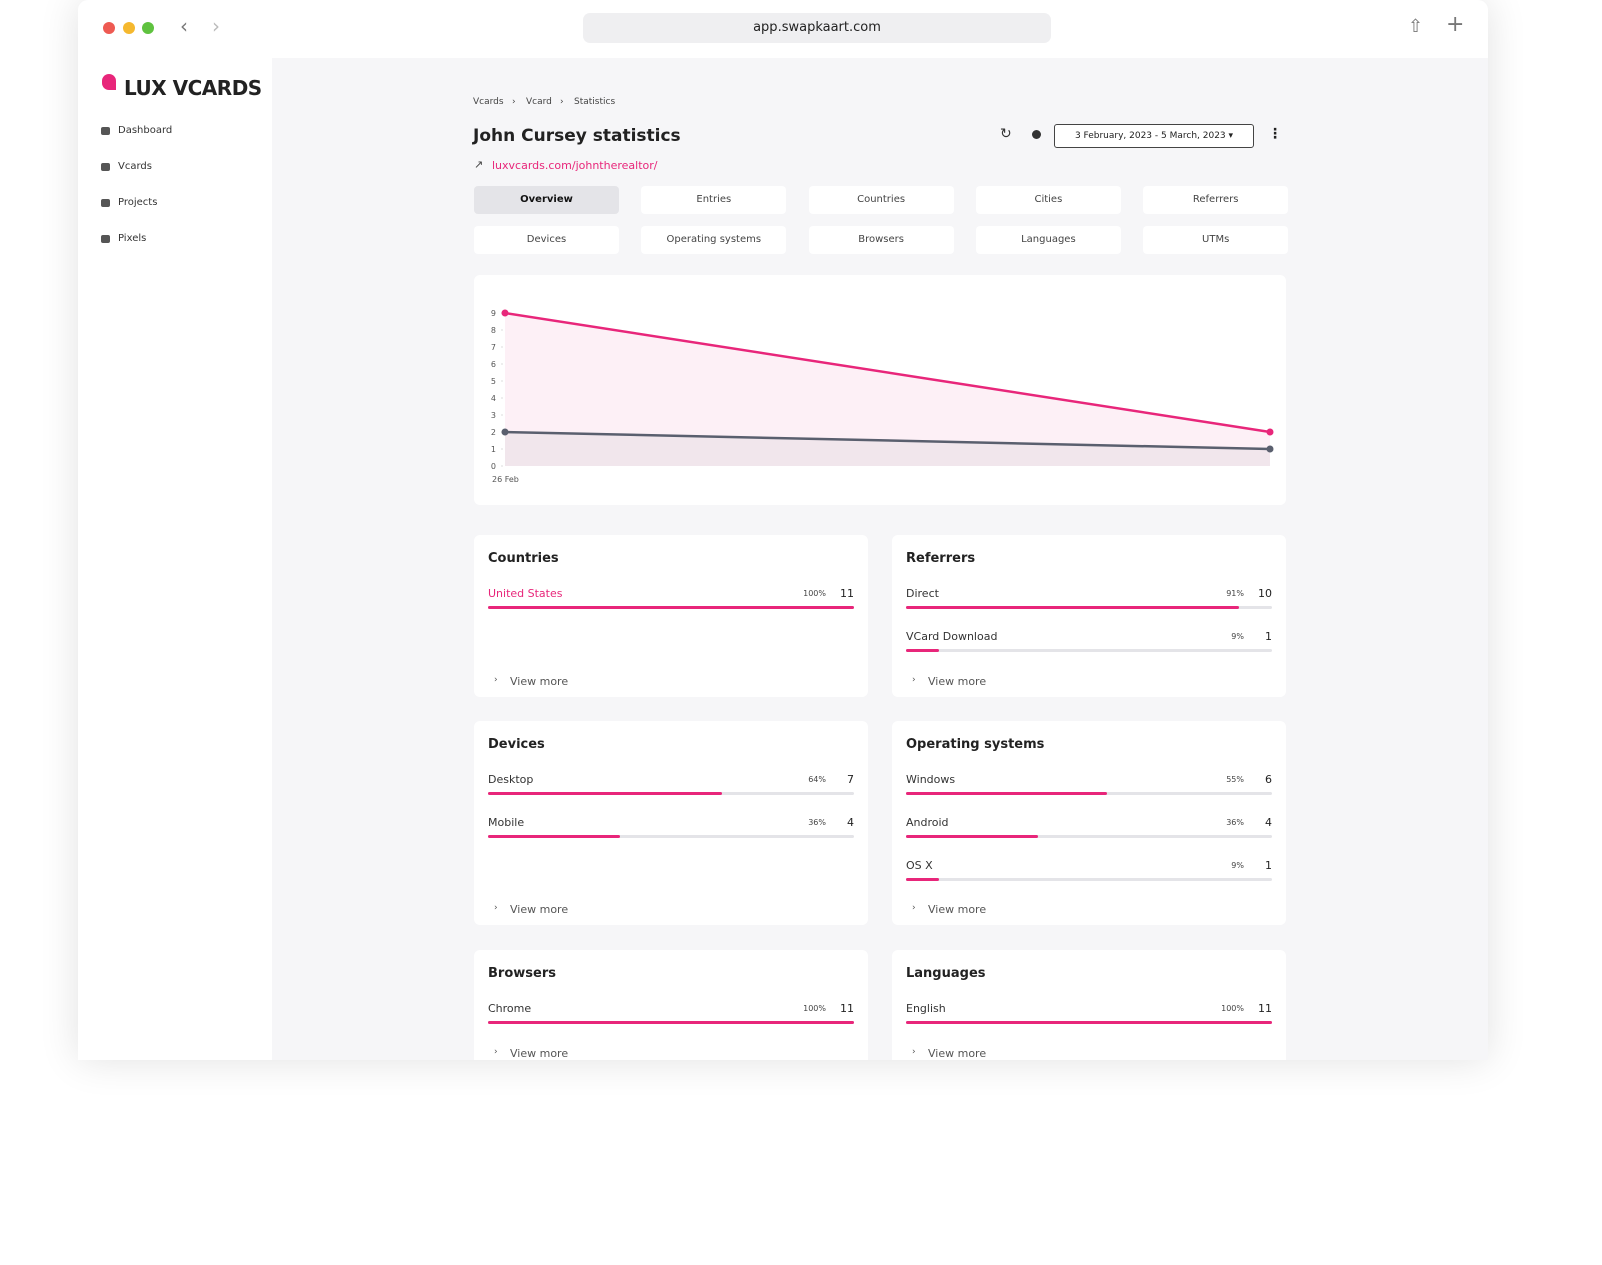 The image size is (1602, 1265). What do you see at coordinates (1036, 134) in the screenshot?
I see `settings-button` at bounding box center [1036, 134].